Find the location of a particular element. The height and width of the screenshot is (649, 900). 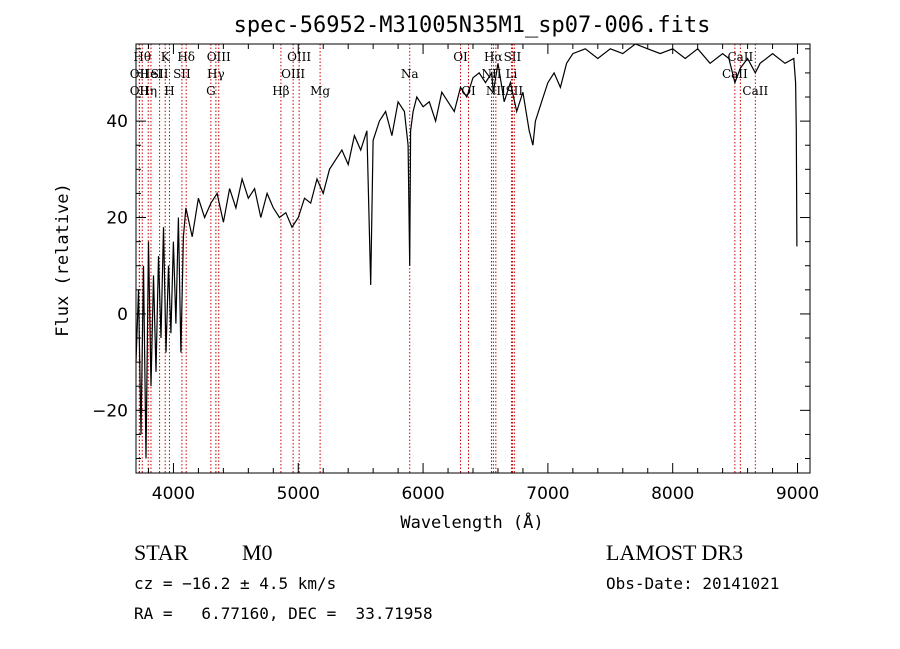

line-marker-label: Hθ is located at coordinates (142, 57).